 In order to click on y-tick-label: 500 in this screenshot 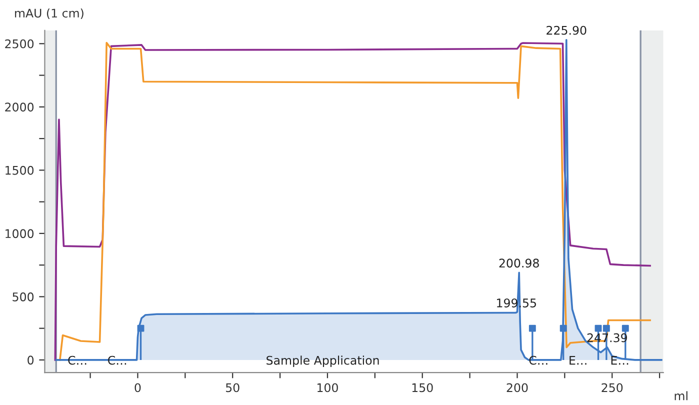, I will do `click(23, 297)`.